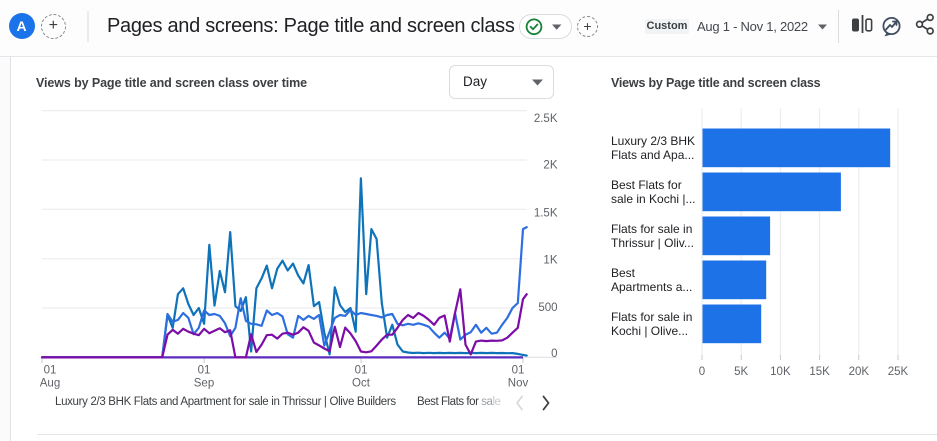 This screenshot has height=441, width=937. What do you see at coordinates (547, 308) in the screenshot?
I see `svg-text: 500` at bounding box center [547, 308].